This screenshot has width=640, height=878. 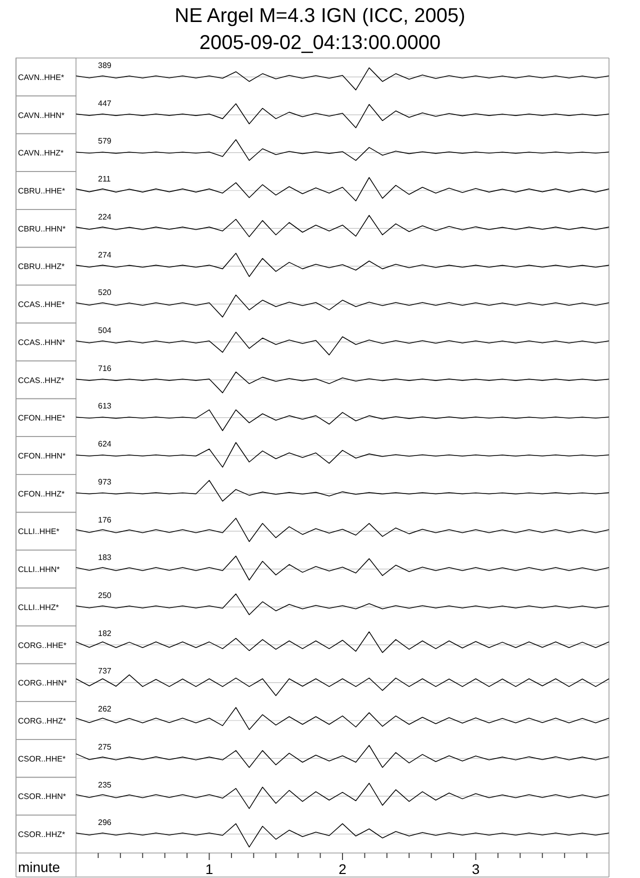 I want to click on y-axis-title: CBRU..HHN*, so click(x=42, y=229).